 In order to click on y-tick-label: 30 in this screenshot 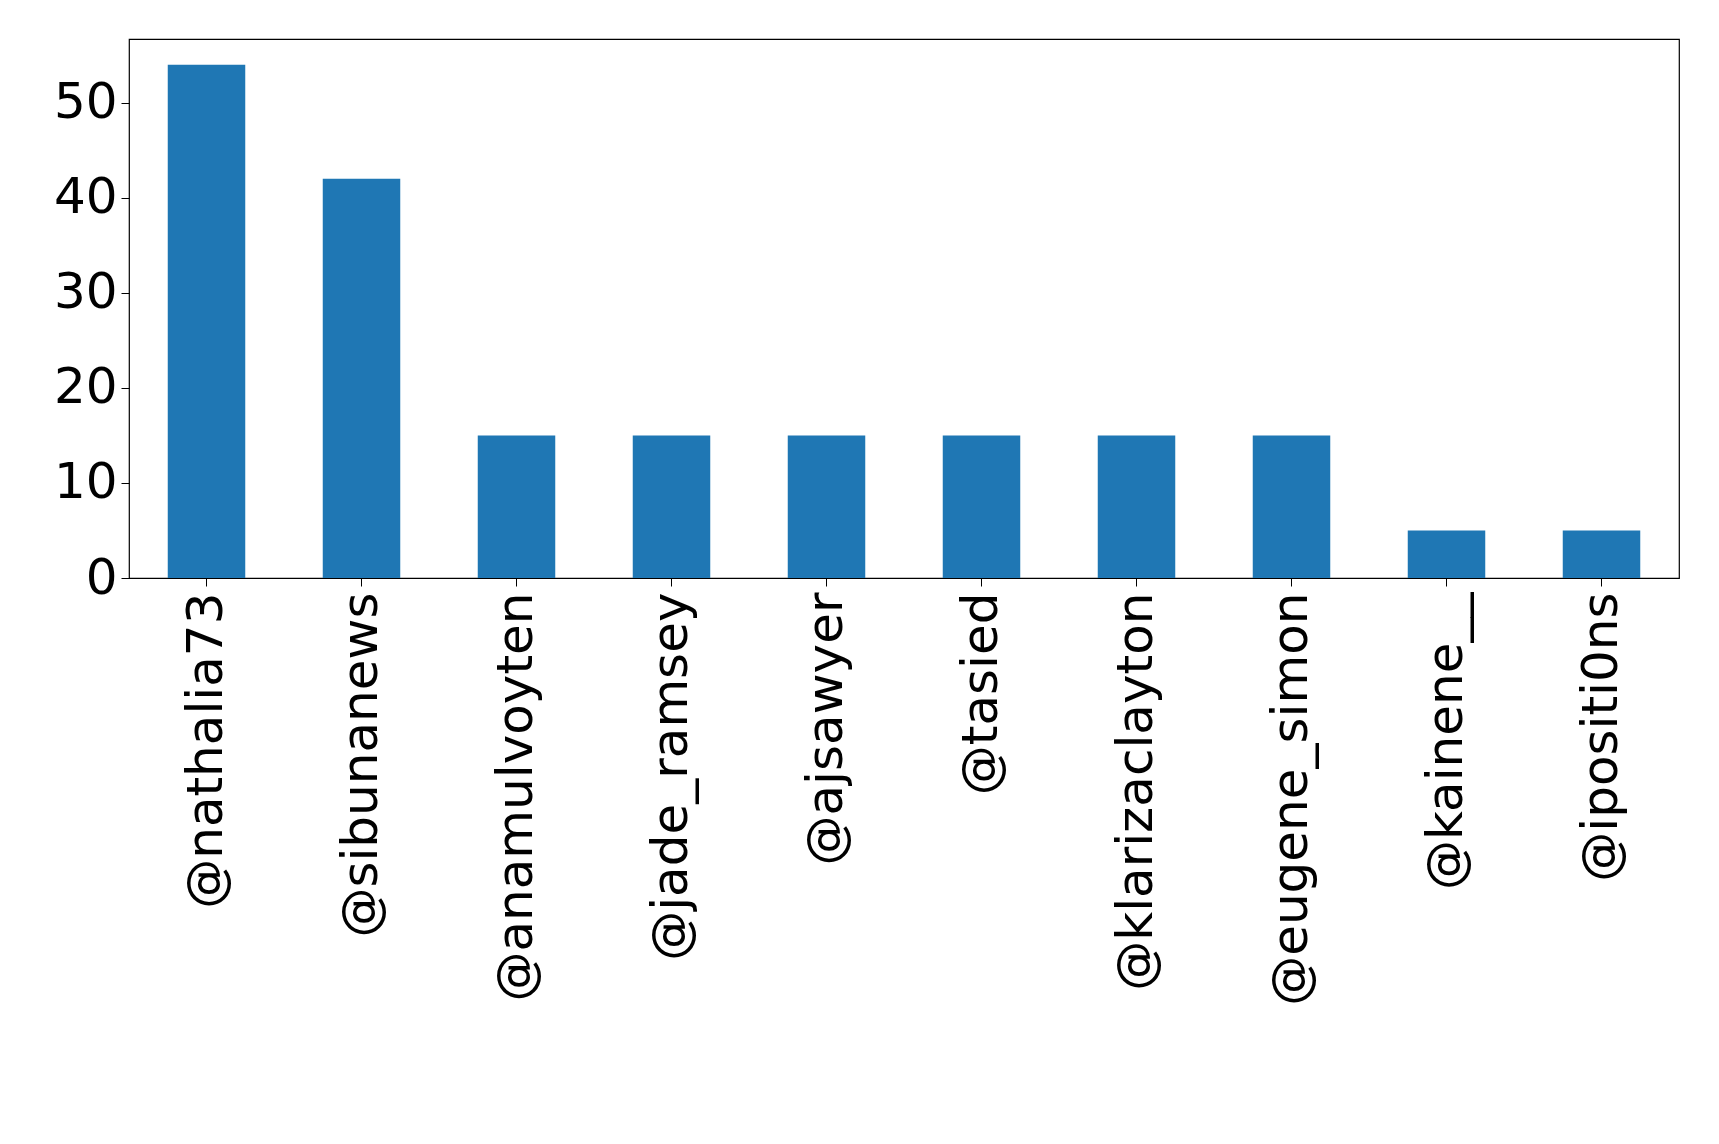, I will do `click(85, 291)`.